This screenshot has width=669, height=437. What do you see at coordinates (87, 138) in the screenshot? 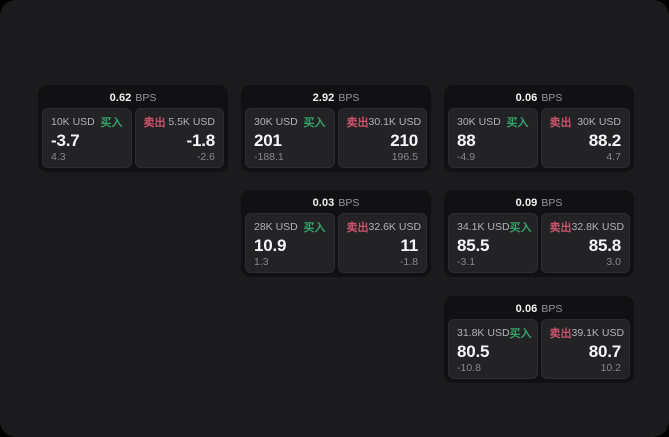
I see `buy-quote-tile: 10K USD 买入 -3.7 4.3` at bounding box center [87, 138].